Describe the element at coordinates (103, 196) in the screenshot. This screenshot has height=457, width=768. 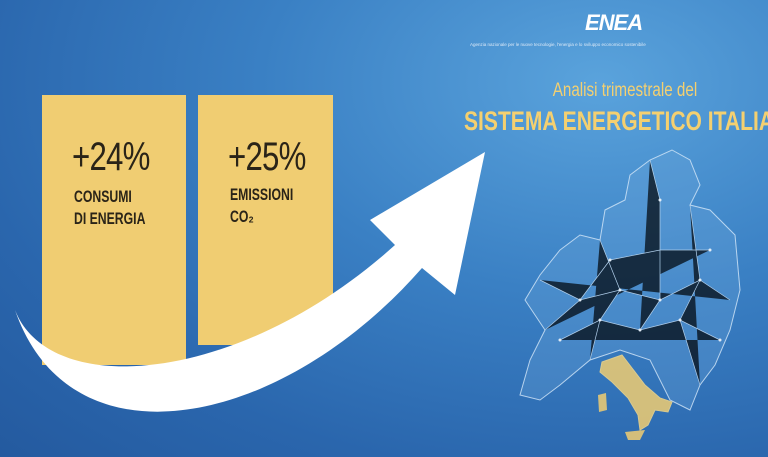
I see `stat-label: CONSUMI` at that location.